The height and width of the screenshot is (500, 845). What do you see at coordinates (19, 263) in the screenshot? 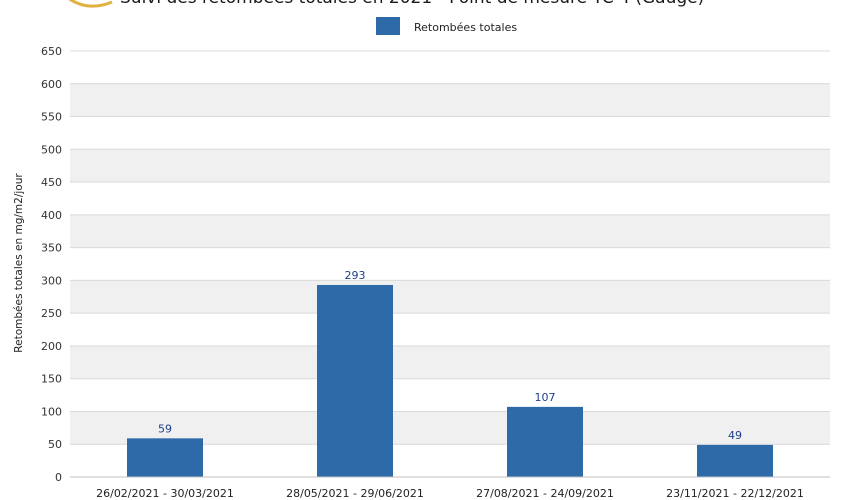
I see `y-axis-label: Retombées totales en mg/m2/jour` at bounding box center [19, 263].